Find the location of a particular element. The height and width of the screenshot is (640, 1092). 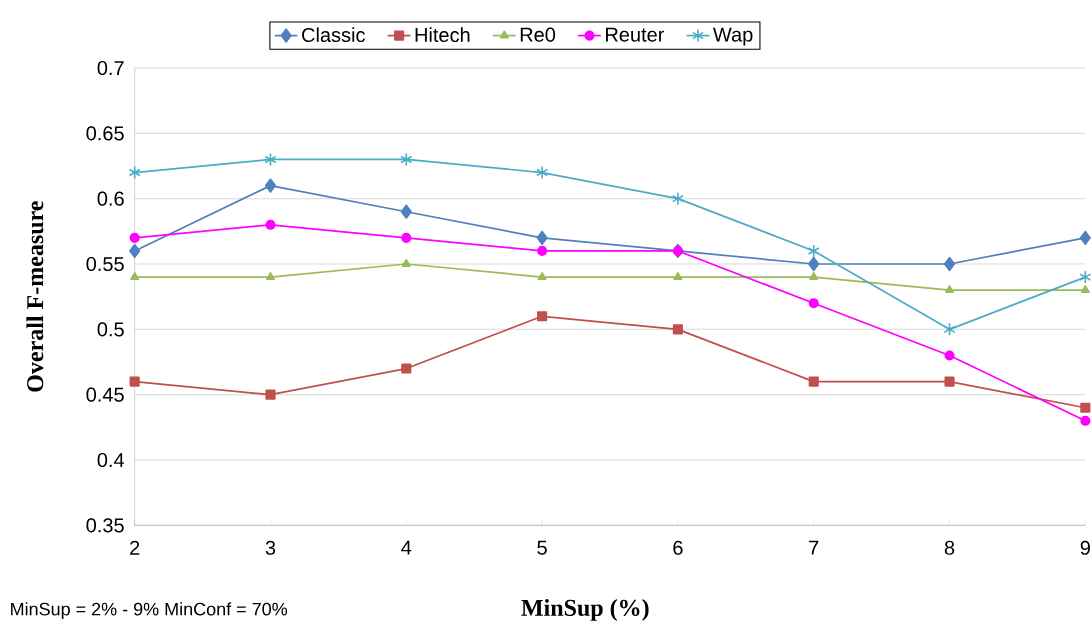

legend-label: Re0 is located at coordinates (538, 34).